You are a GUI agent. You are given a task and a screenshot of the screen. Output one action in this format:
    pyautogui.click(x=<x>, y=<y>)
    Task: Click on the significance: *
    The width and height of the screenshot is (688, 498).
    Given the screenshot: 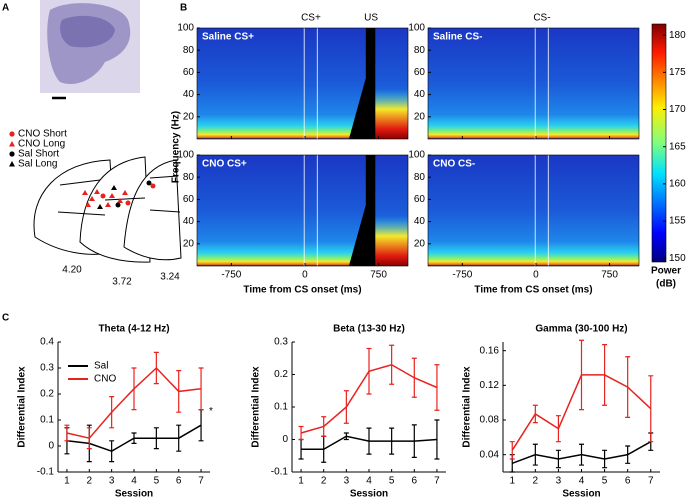 What is the action you would take?
    pyautogui.click(x=211, y=411)
    